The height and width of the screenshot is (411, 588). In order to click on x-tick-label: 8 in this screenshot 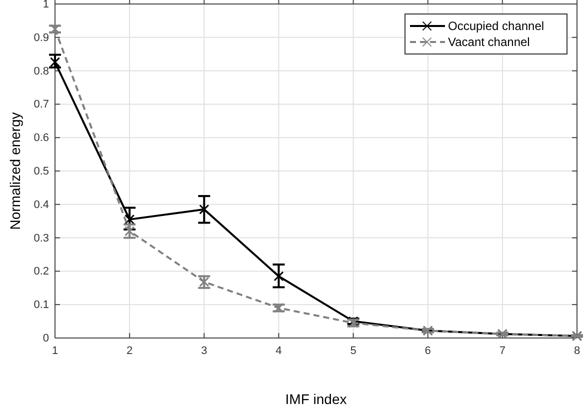, I will do `click(577, 350)`.